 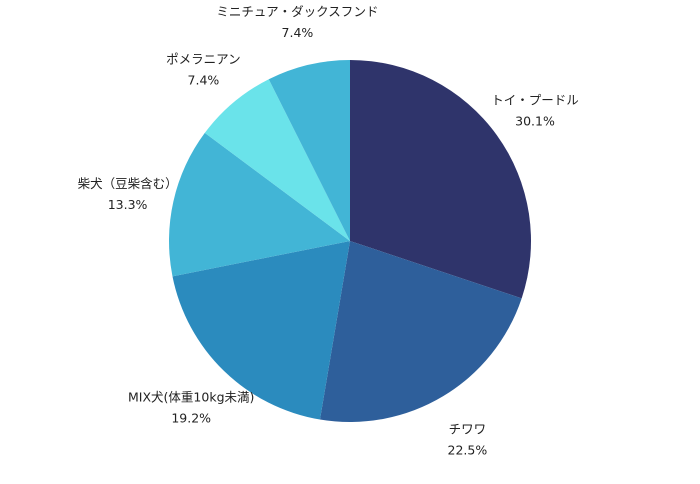 I want to click on slice-value-0: 30.1%, so click(x=535, y=121).